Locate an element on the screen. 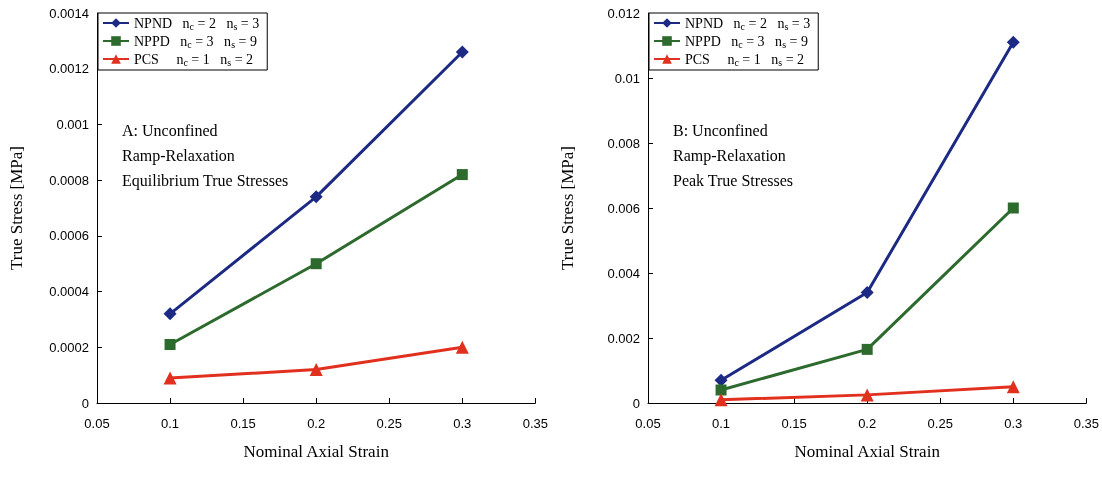  annotation: Peak True Stresses is located at coordinates (733, 180).